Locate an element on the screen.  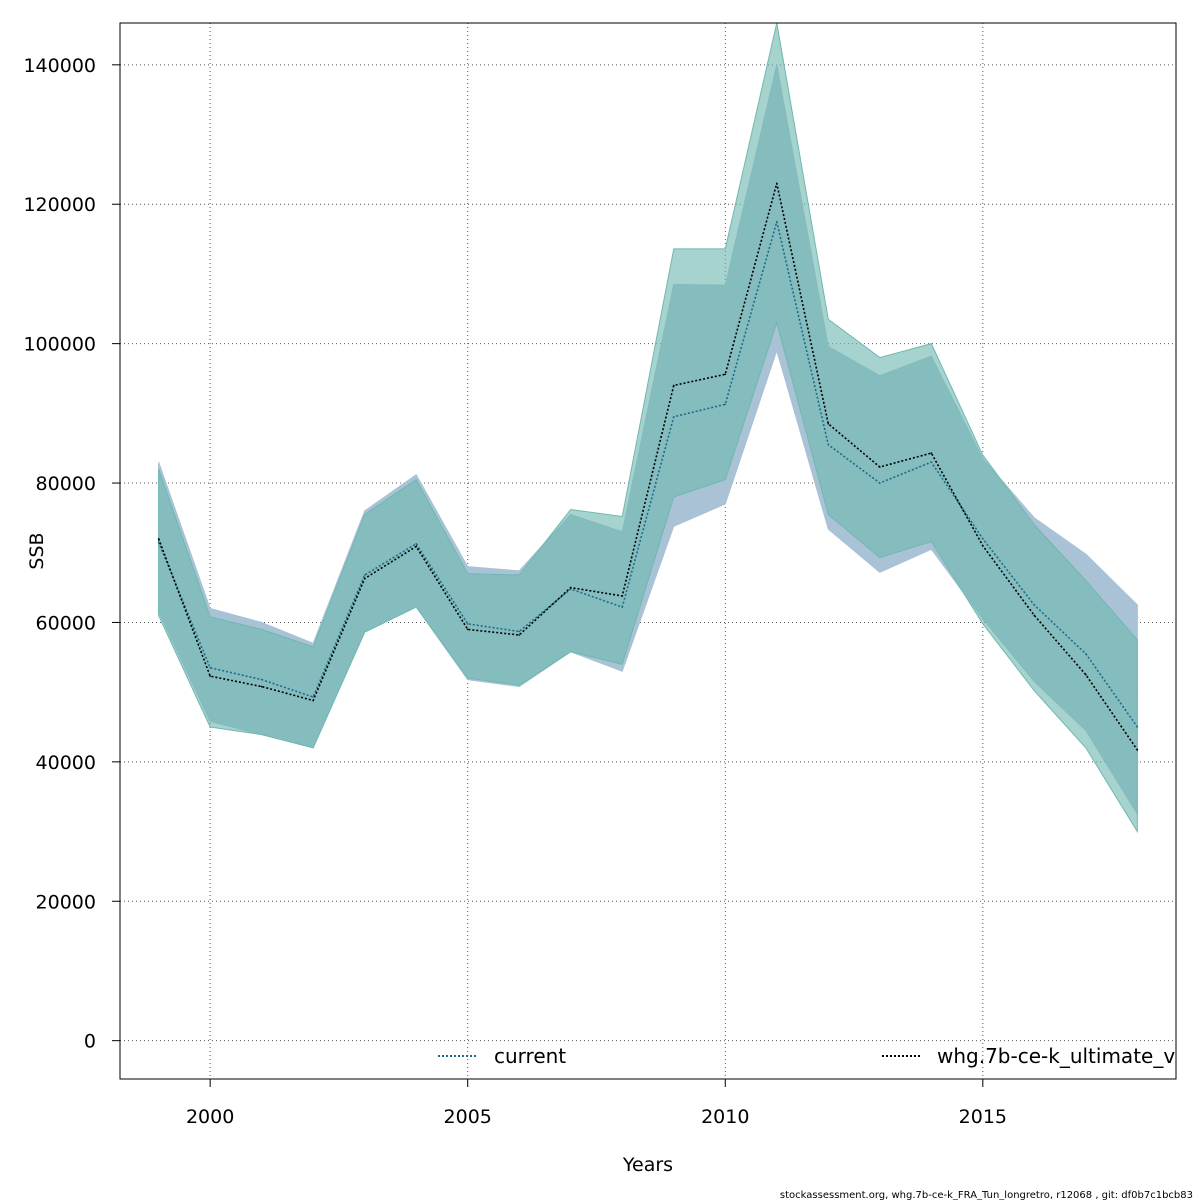
x-tick-label: 2000 is located at coordinates (210, 1117).